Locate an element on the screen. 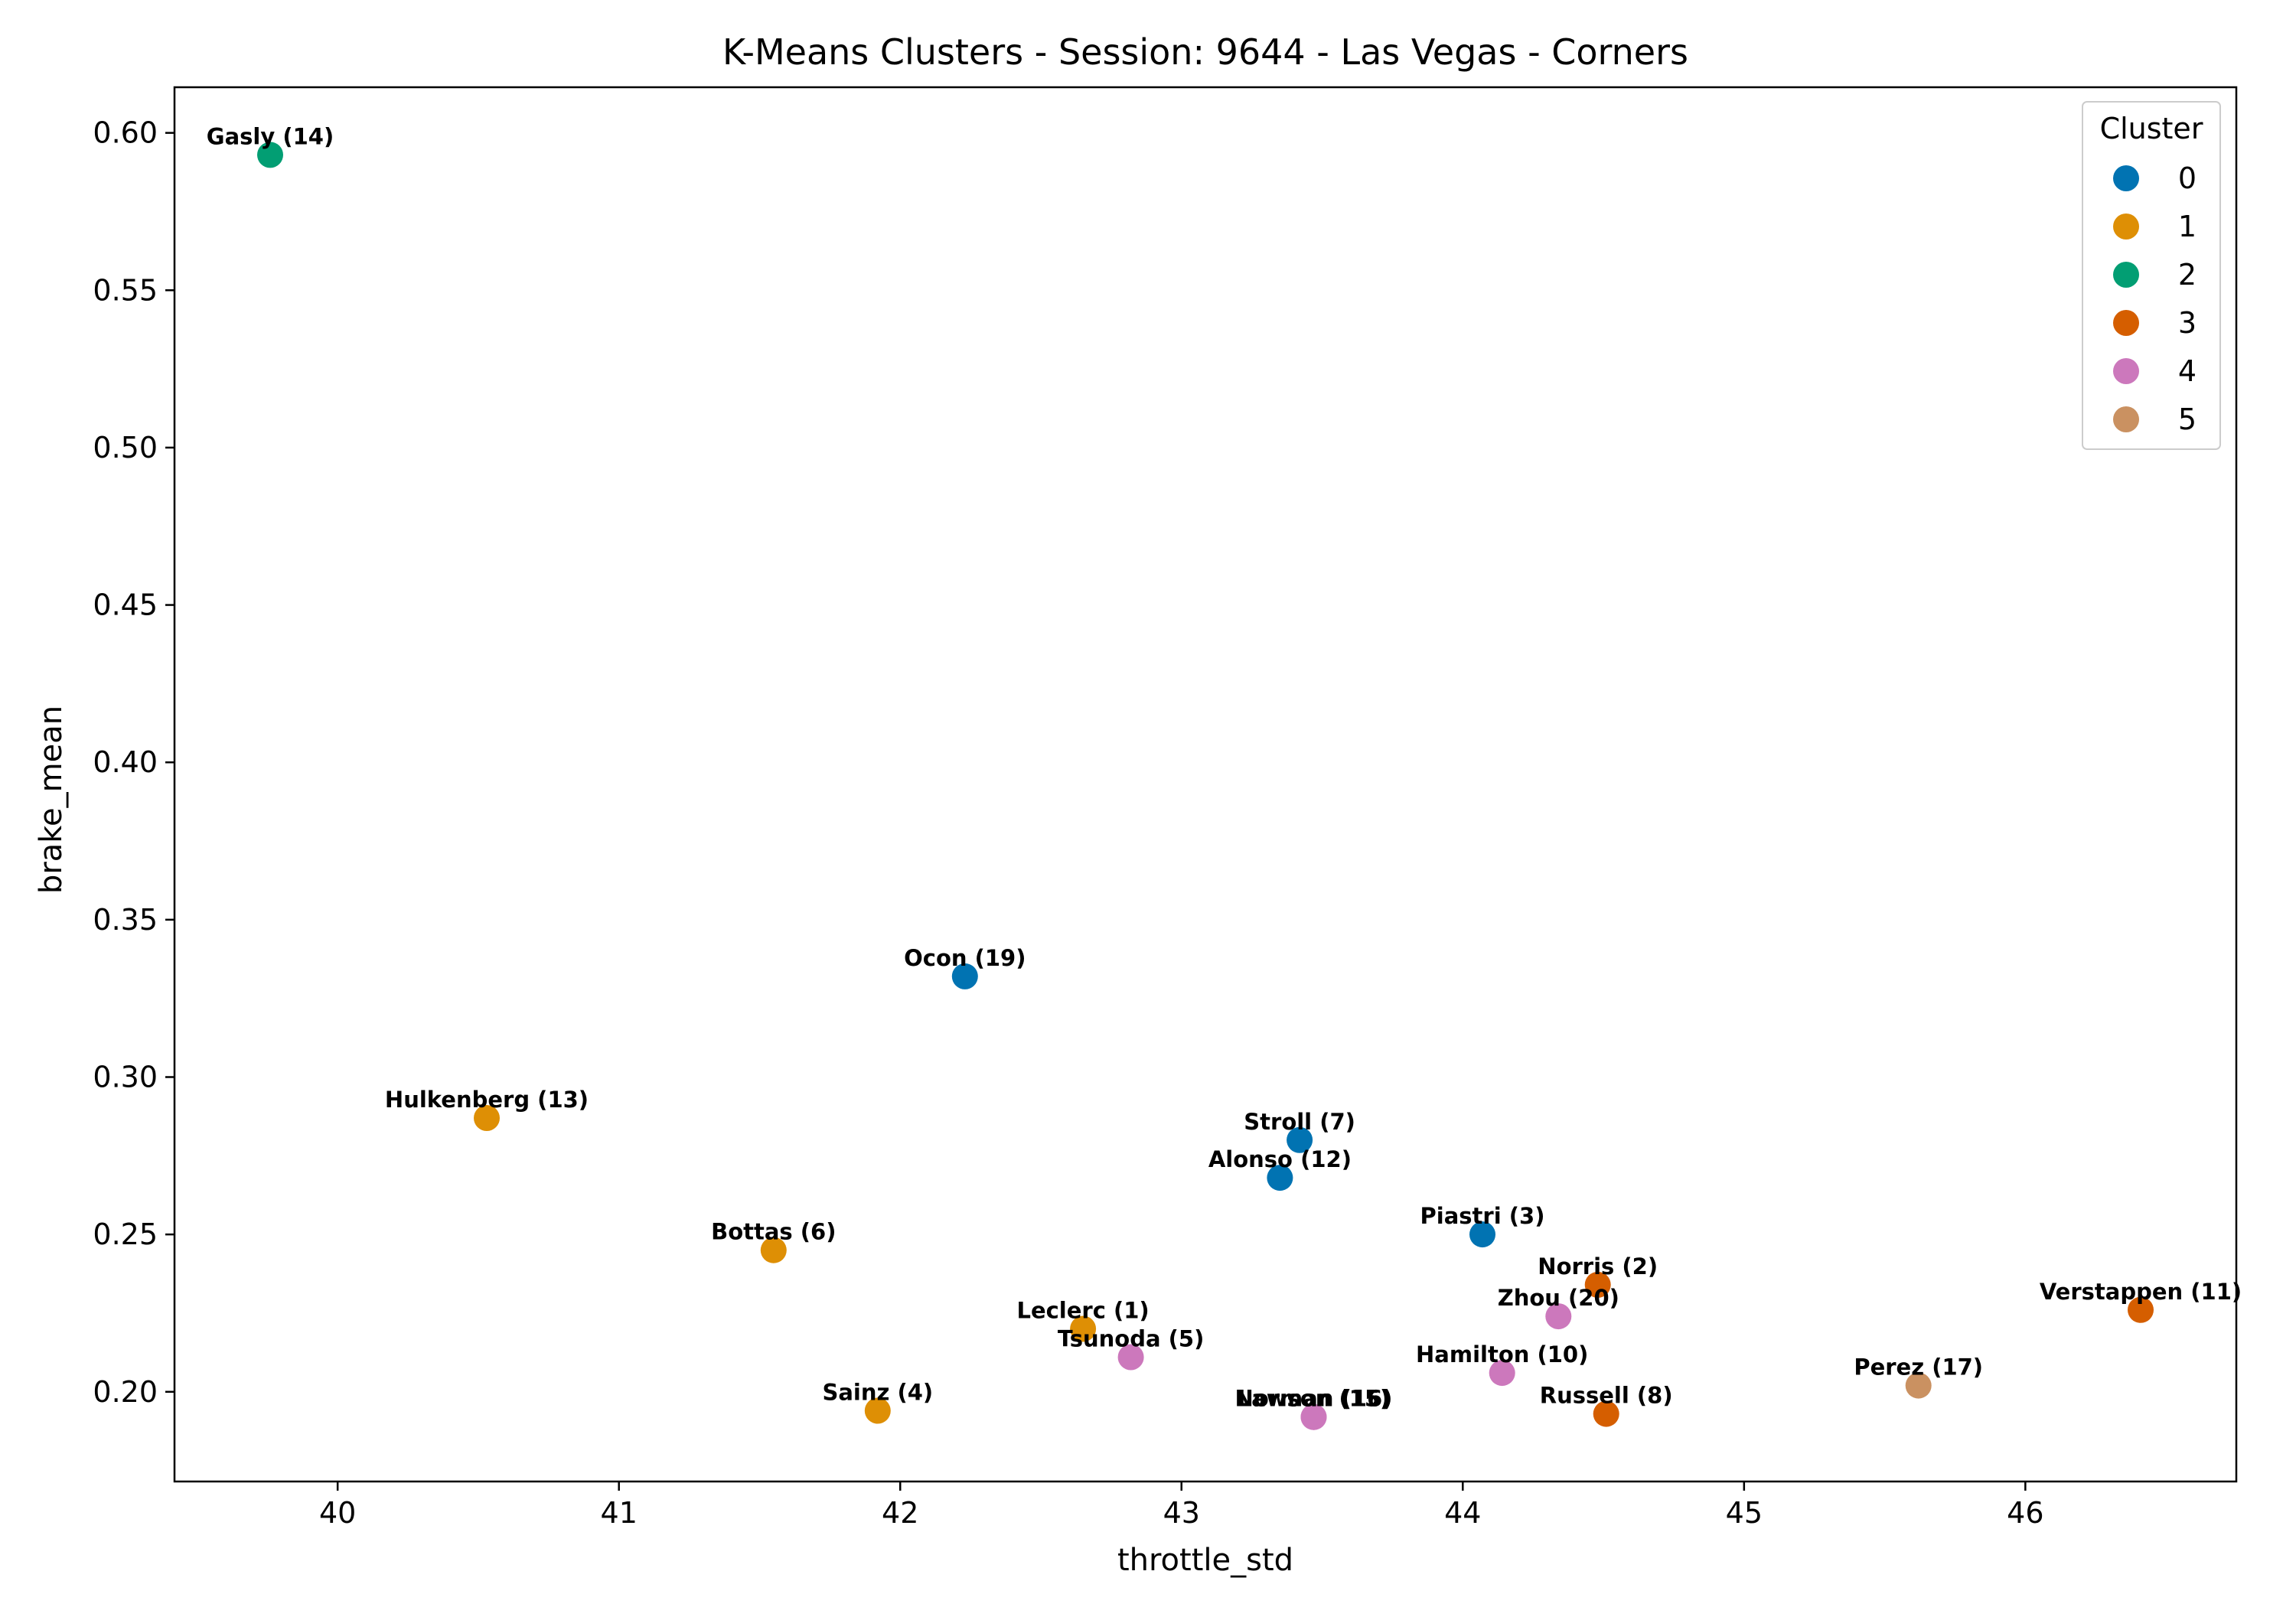 The width and height of the screenshot is (2296, 1607). point-label: Hamilton (10) is located at coordinates (1502, 1354).